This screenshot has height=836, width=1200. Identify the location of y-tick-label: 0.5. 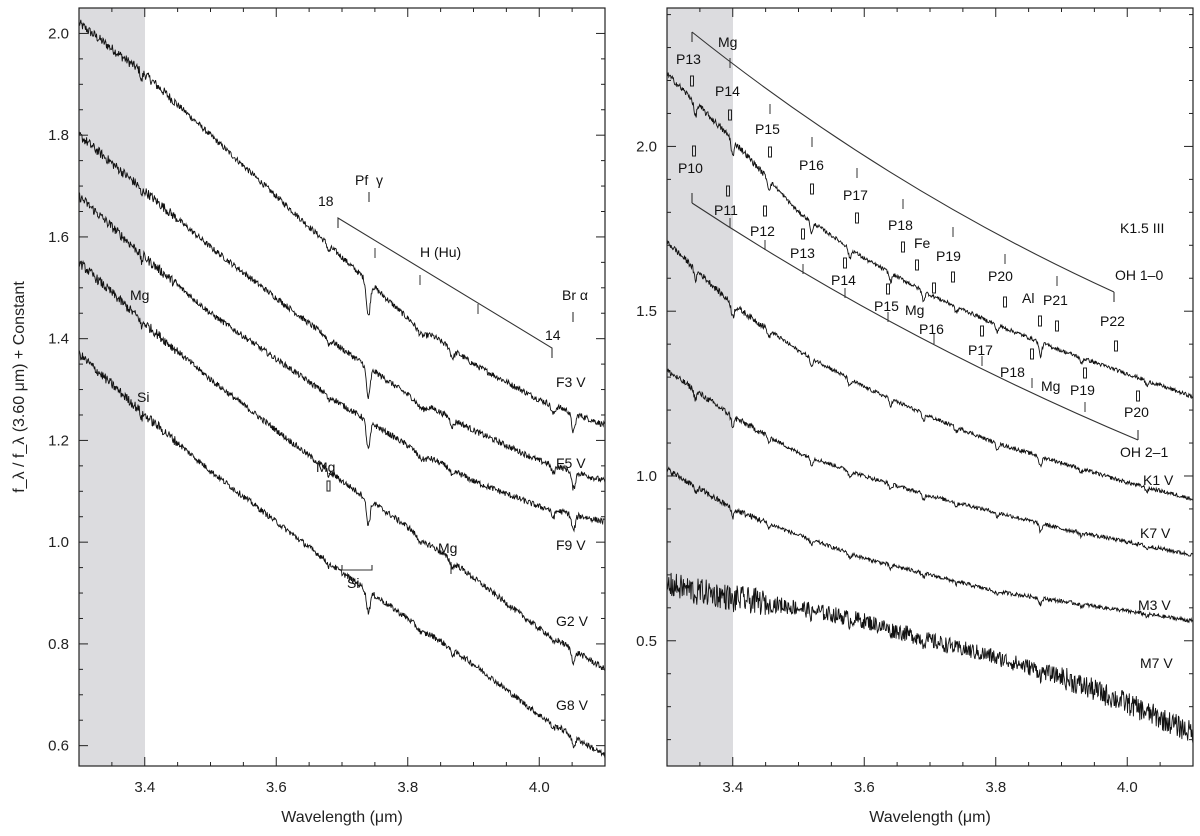
(646, 641).